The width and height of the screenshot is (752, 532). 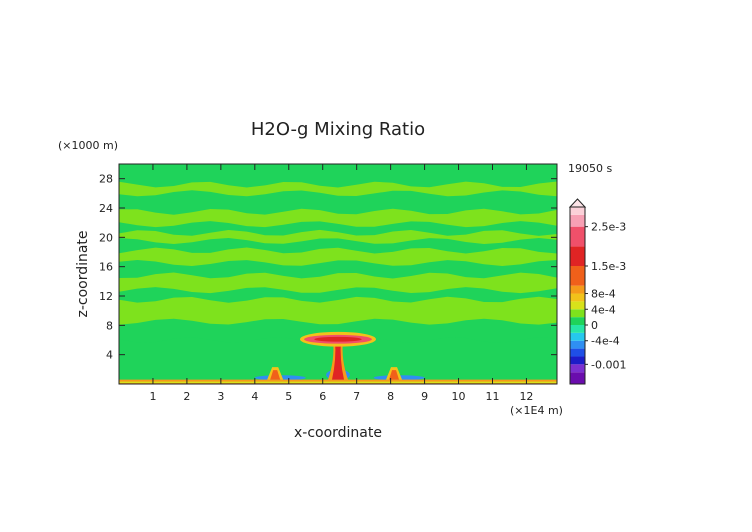 I want to click on time-label: 19050 s, so click(x=590, y=168).